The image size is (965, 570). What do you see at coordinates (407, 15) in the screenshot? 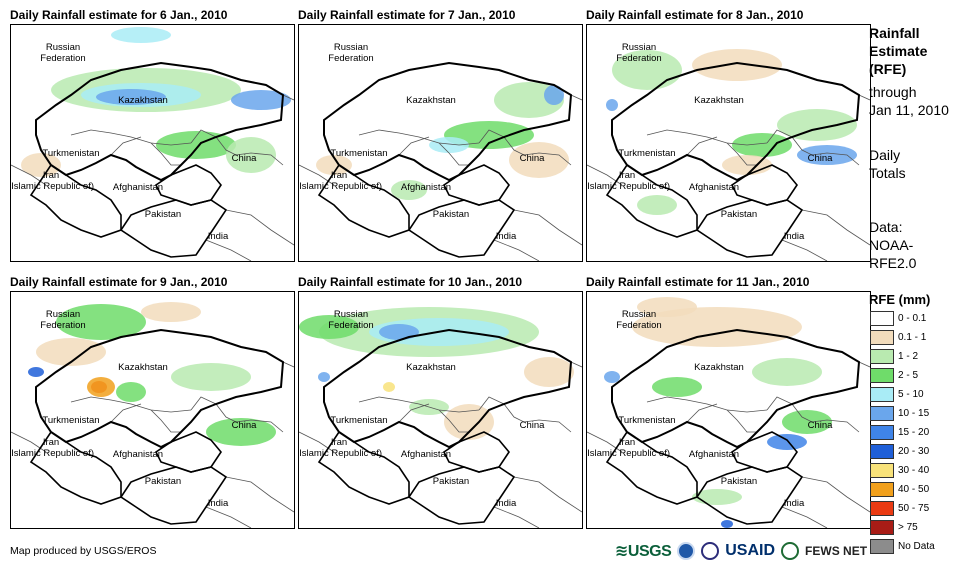
I see `panel-title-2: Daily Rainfall estimate for 7 Jan., 2010` at bounding box center [407, 15].